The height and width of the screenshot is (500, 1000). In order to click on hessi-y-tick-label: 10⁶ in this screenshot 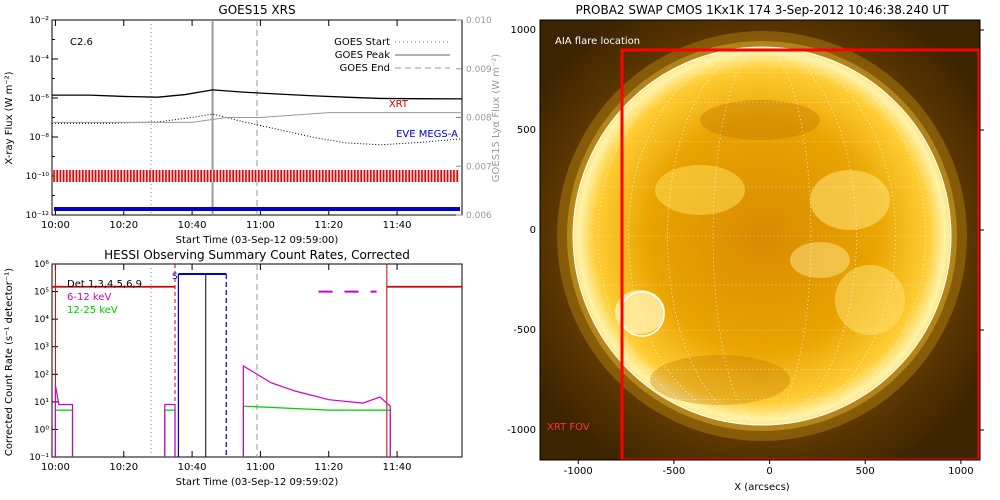, I will do `click(41, 265)`.